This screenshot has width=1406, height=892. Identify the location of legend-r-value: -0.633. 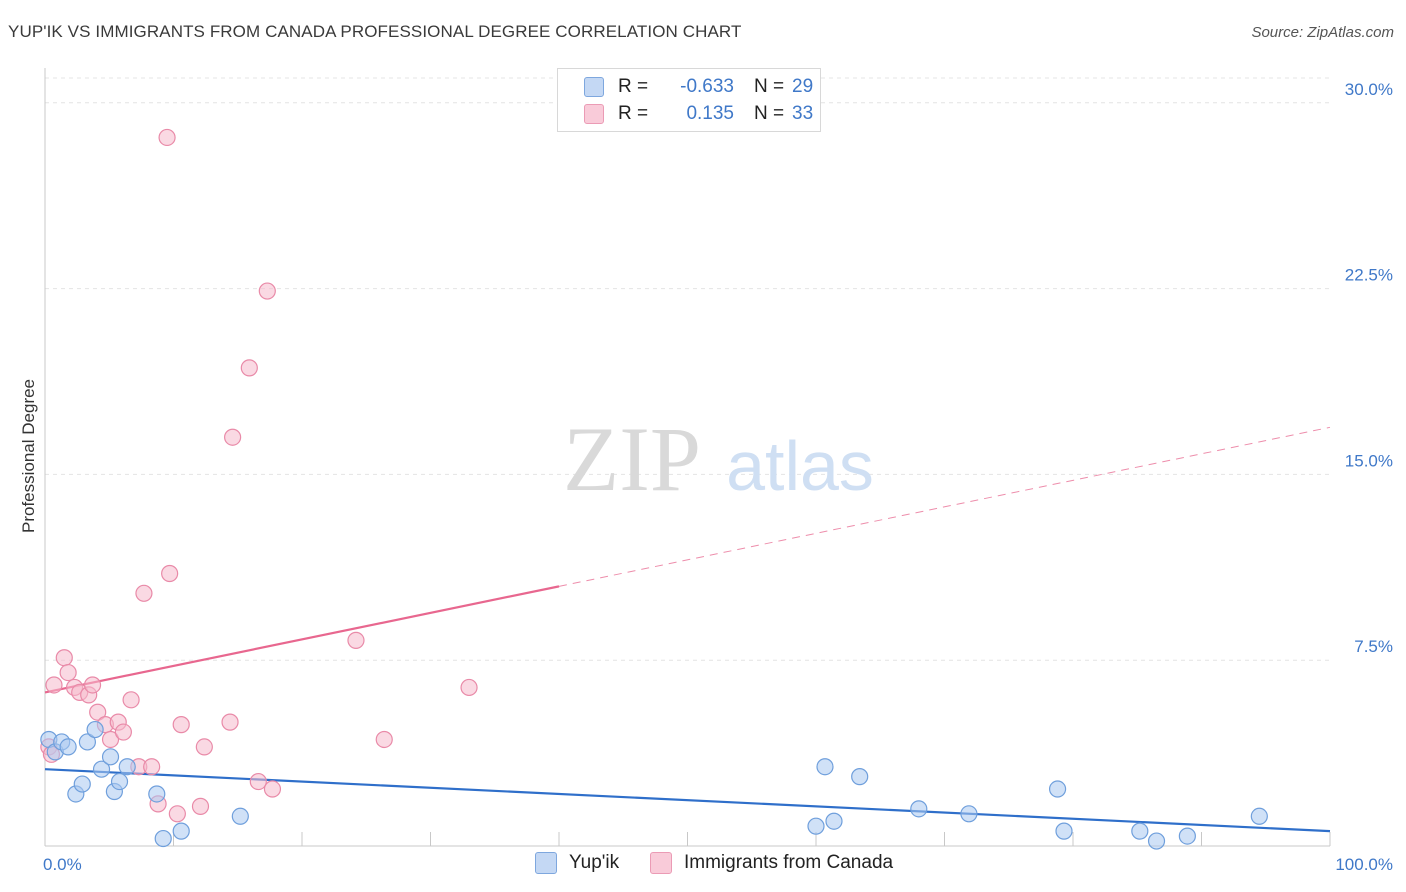
(707, 86).